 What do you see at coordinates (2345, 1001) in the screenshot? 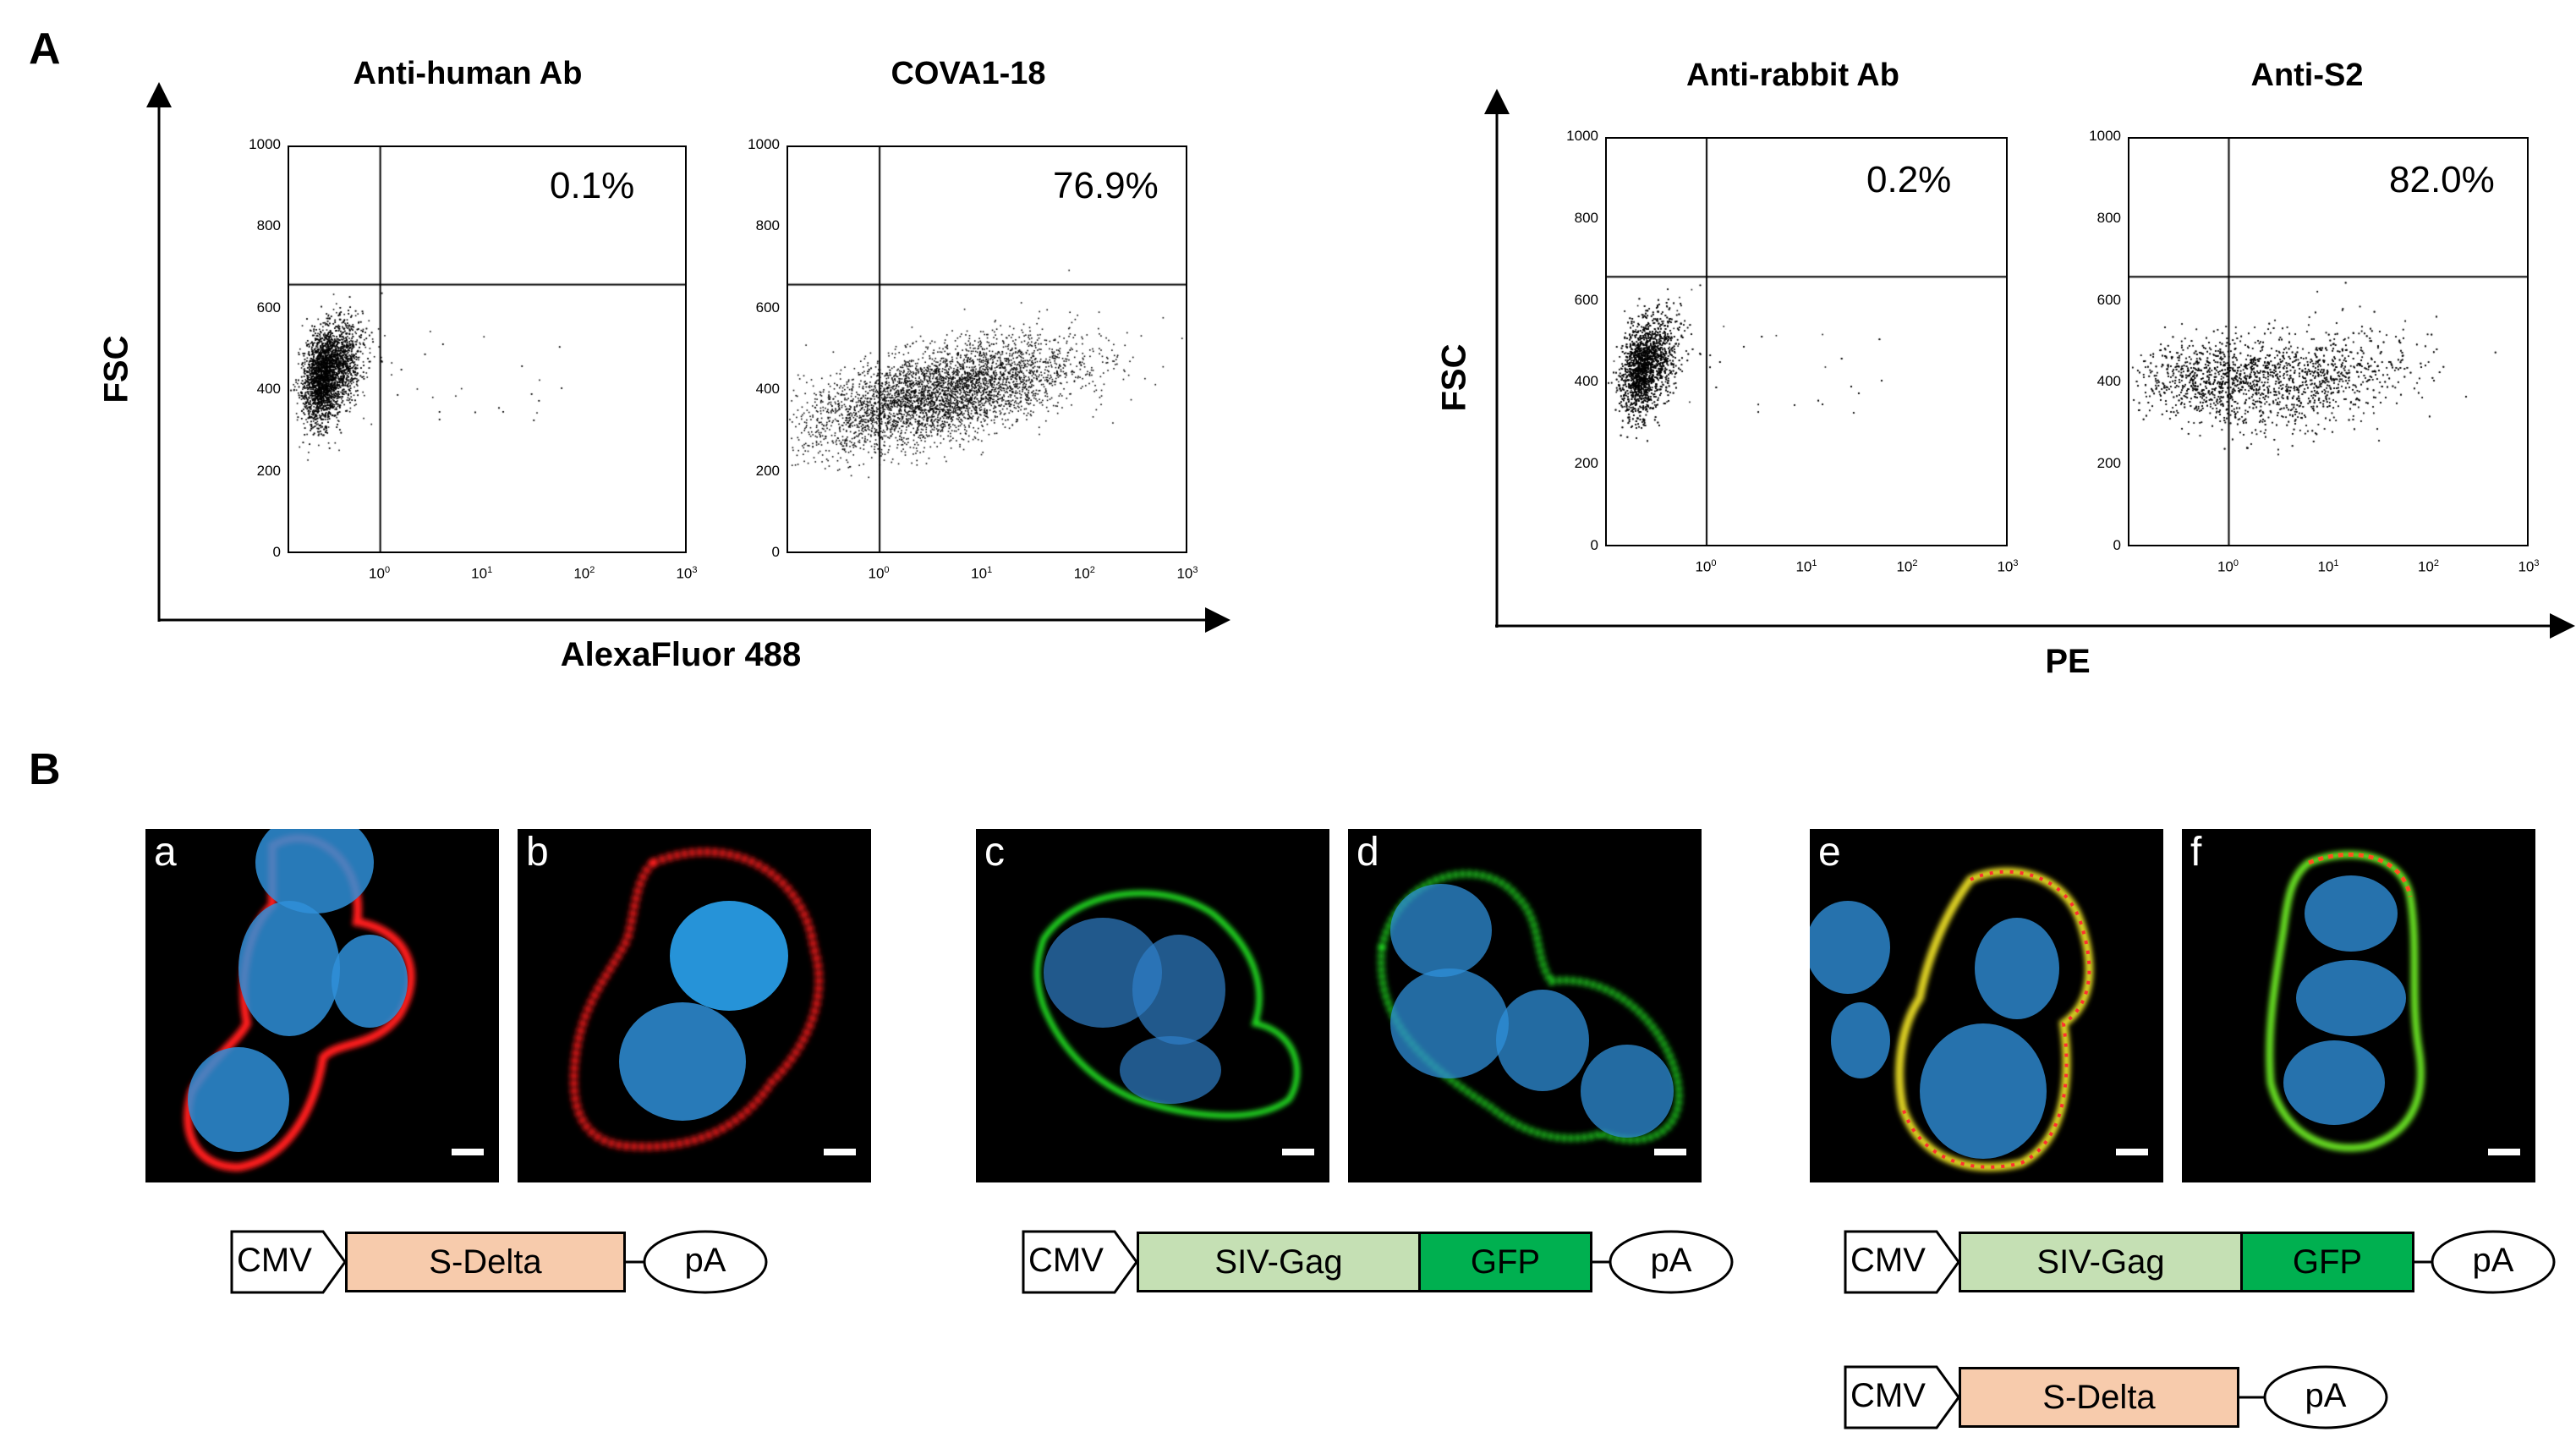
I see `micrograph-f-image` at bounding box center [2345, 1001].